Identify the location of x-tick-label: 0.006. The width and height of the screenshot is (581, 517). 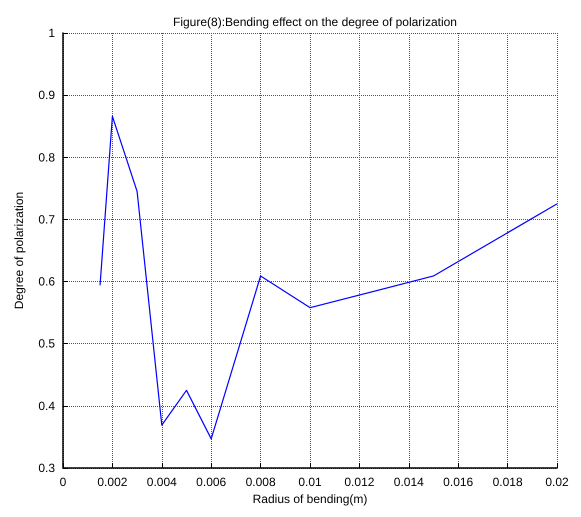
(211, 482).